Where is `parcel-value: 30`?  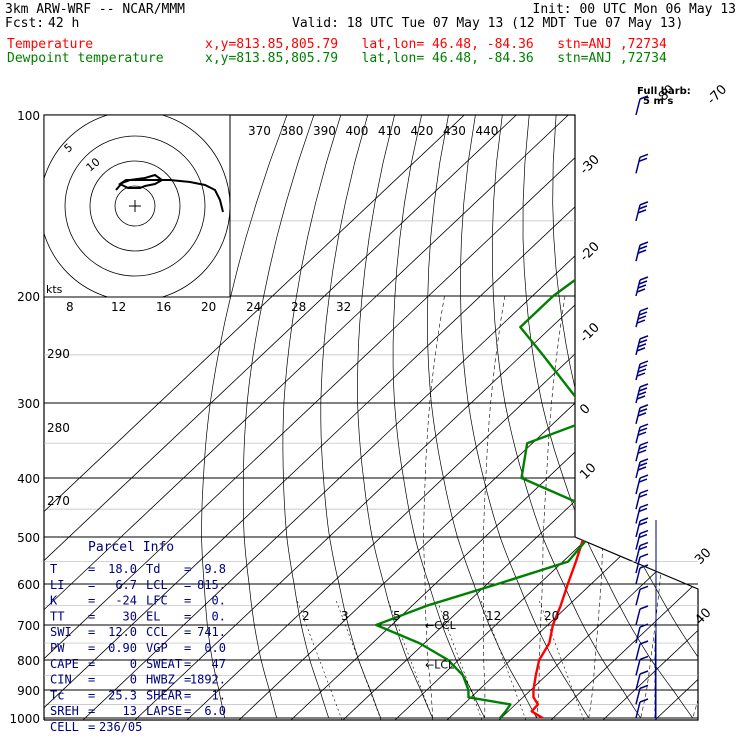
parcel-value: 30 is located at coordinates (130, 616).